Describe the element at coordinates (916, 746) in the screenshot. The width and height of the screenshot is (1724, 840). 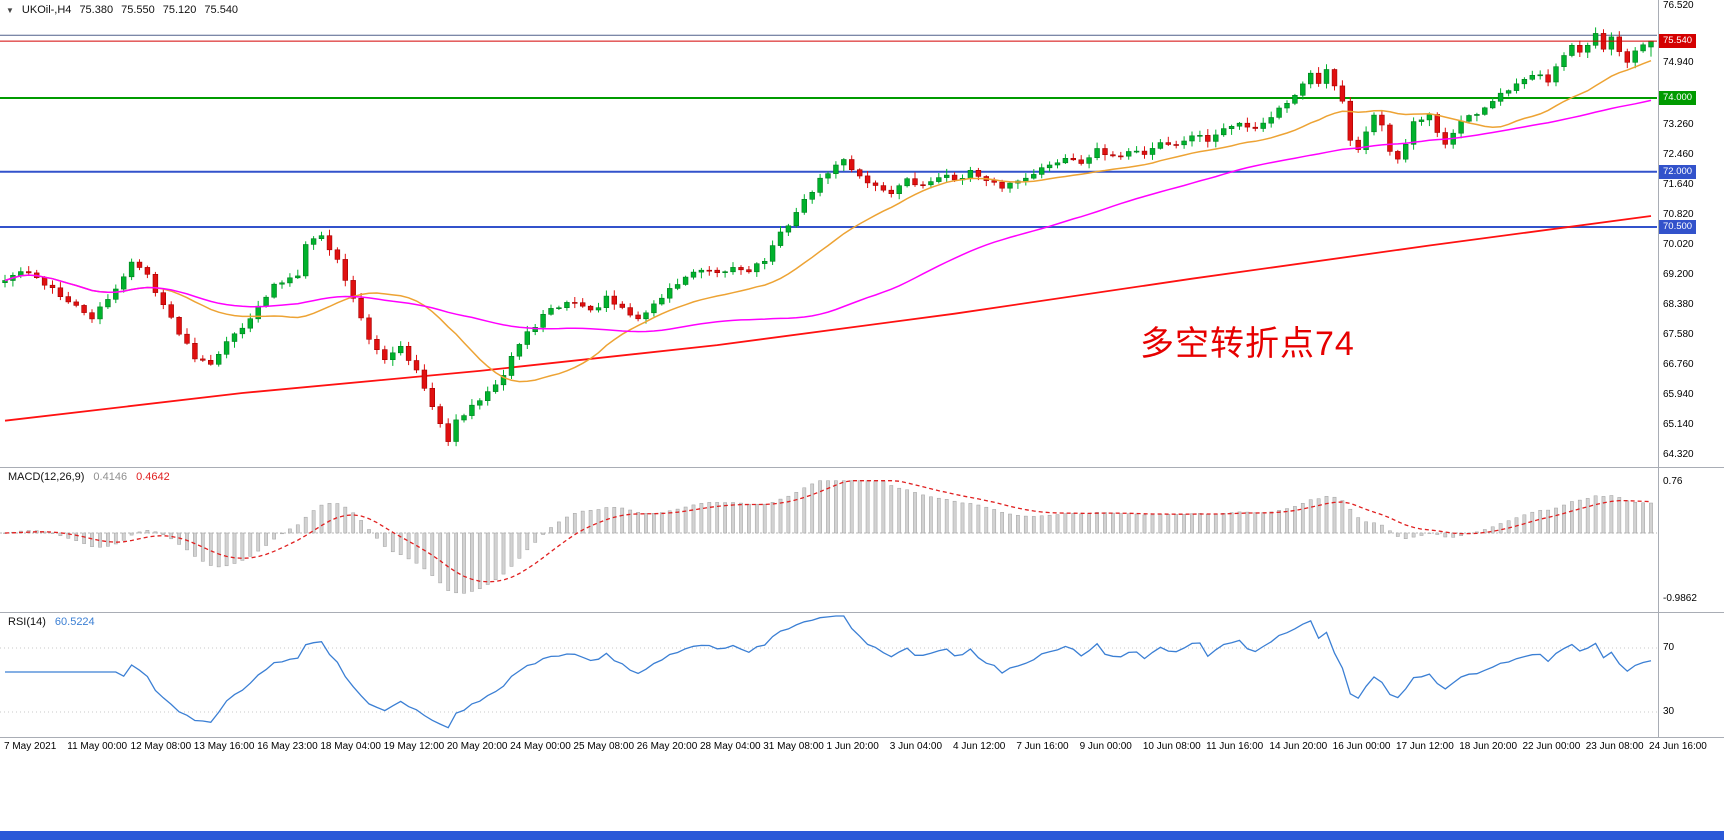
I see `time-axis-label: 3 Jun 04:00` at that location.